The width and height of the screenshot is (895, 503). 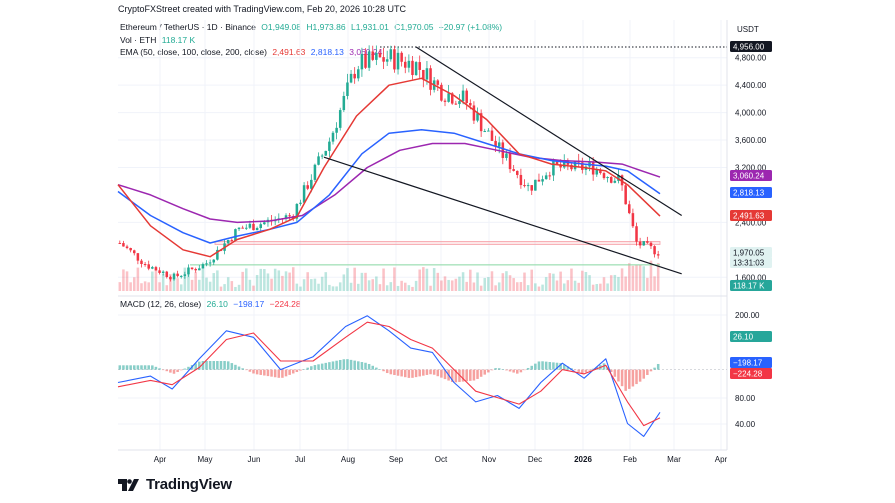 I want to click on trendline, so click(x=549, y=131).